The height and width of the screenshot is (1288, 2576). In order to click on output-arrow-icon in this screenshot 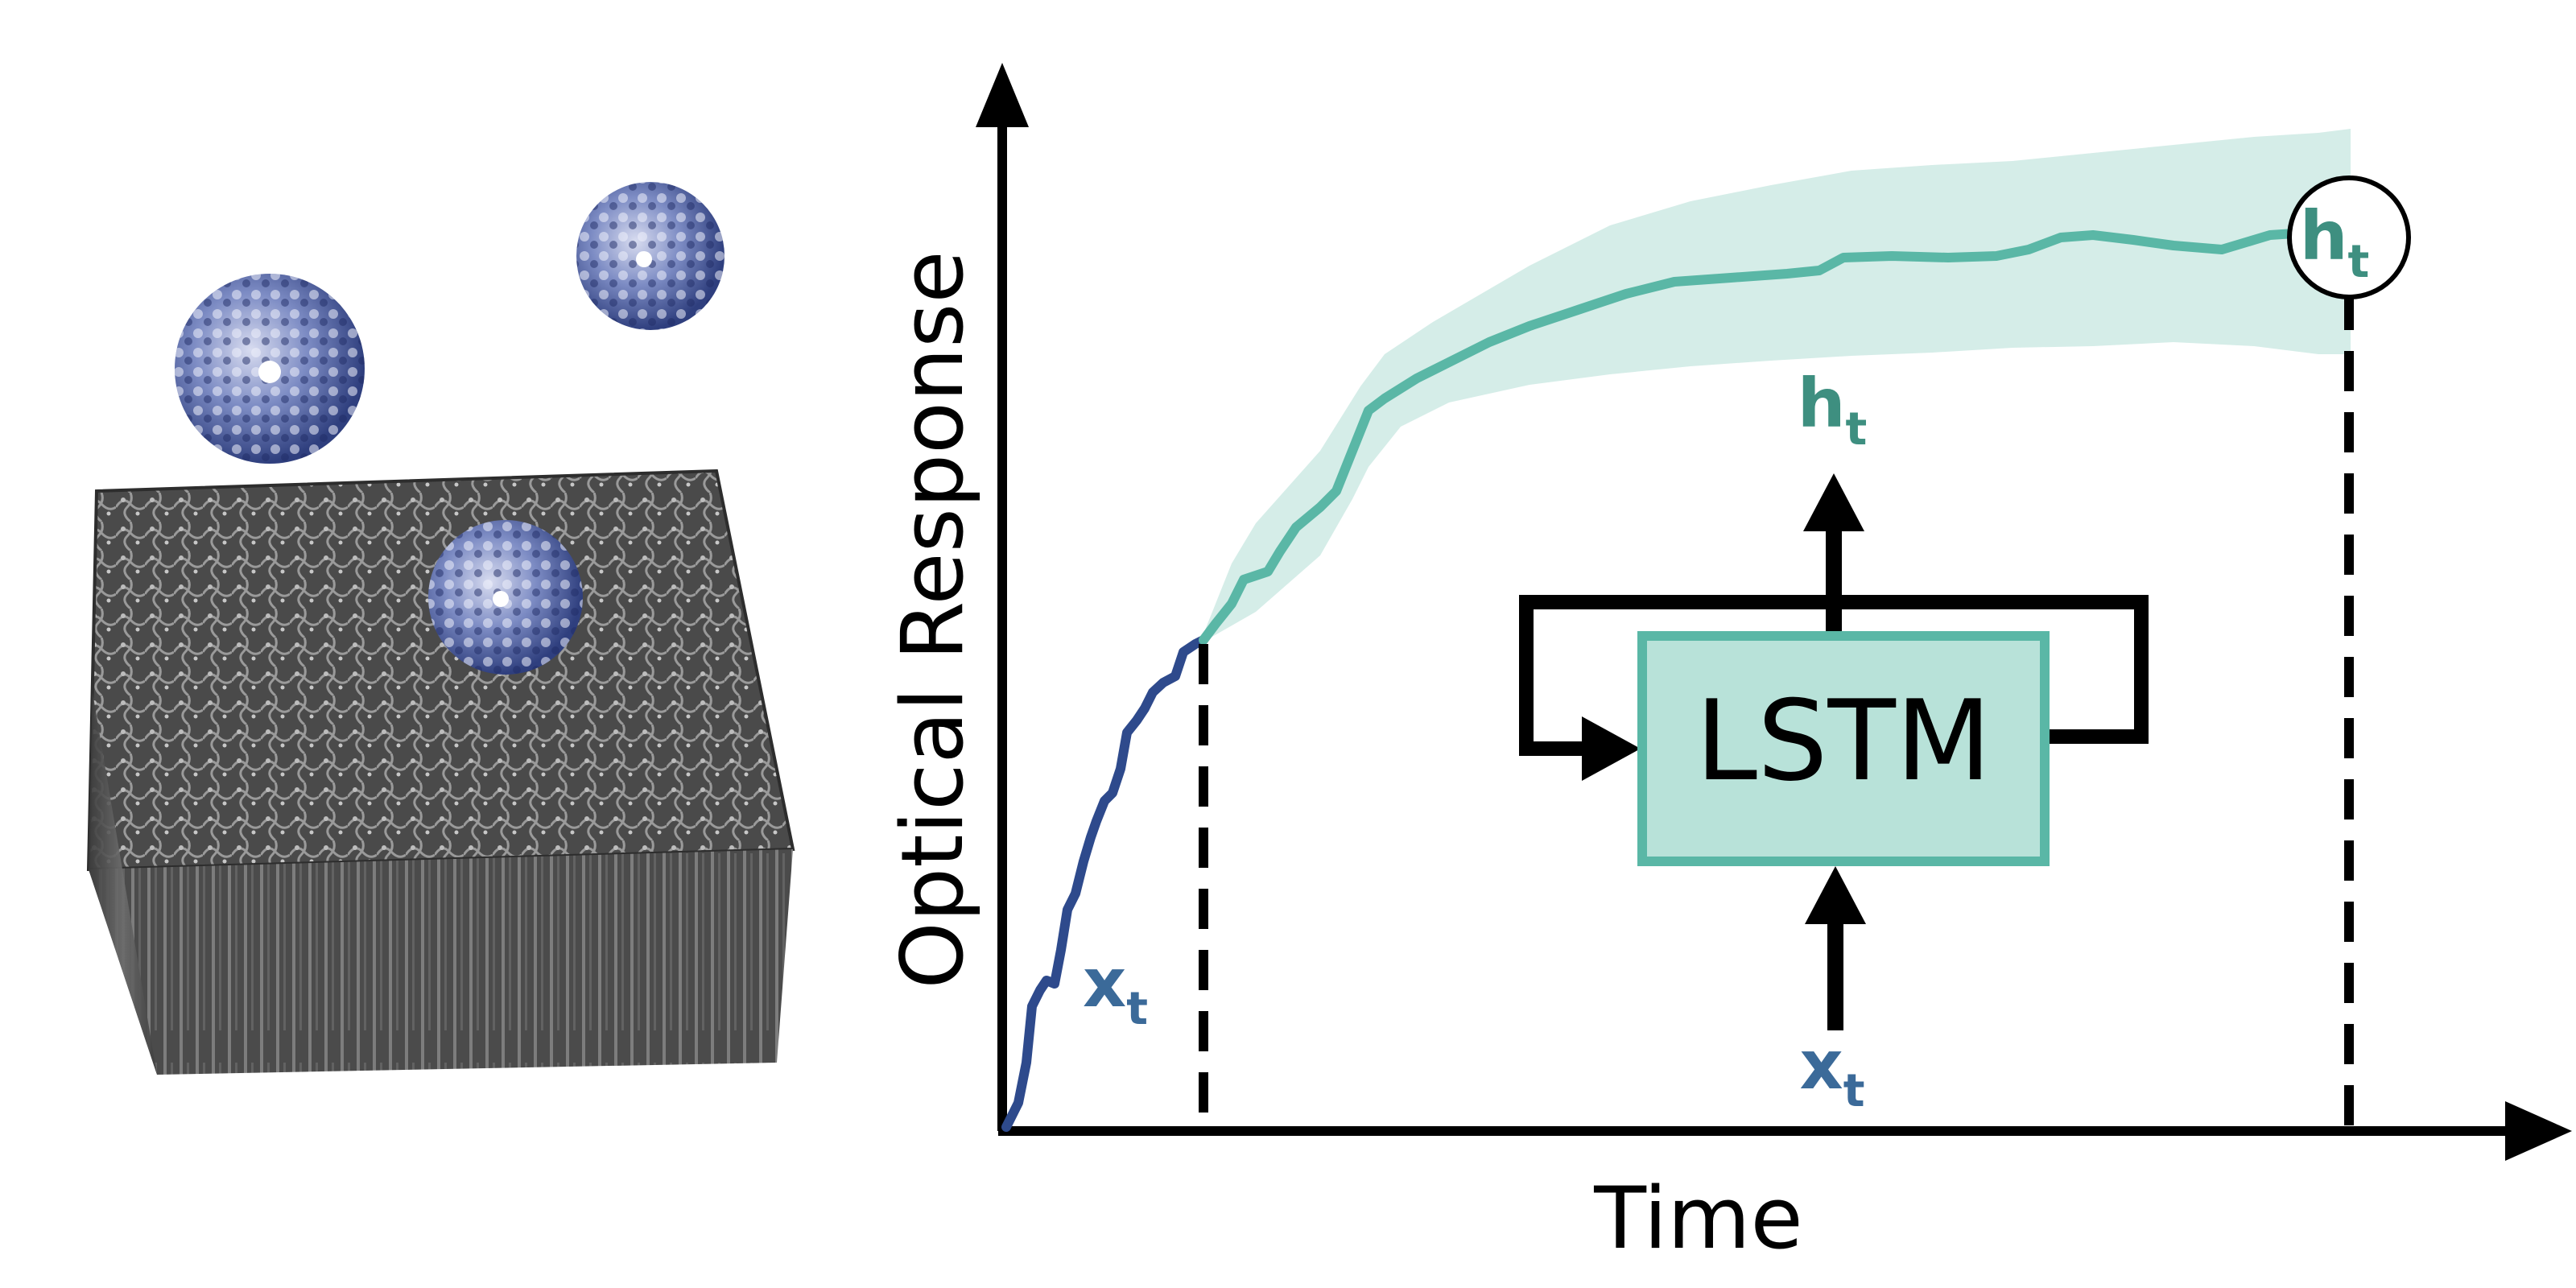, I will do `click(1833, 502)`.